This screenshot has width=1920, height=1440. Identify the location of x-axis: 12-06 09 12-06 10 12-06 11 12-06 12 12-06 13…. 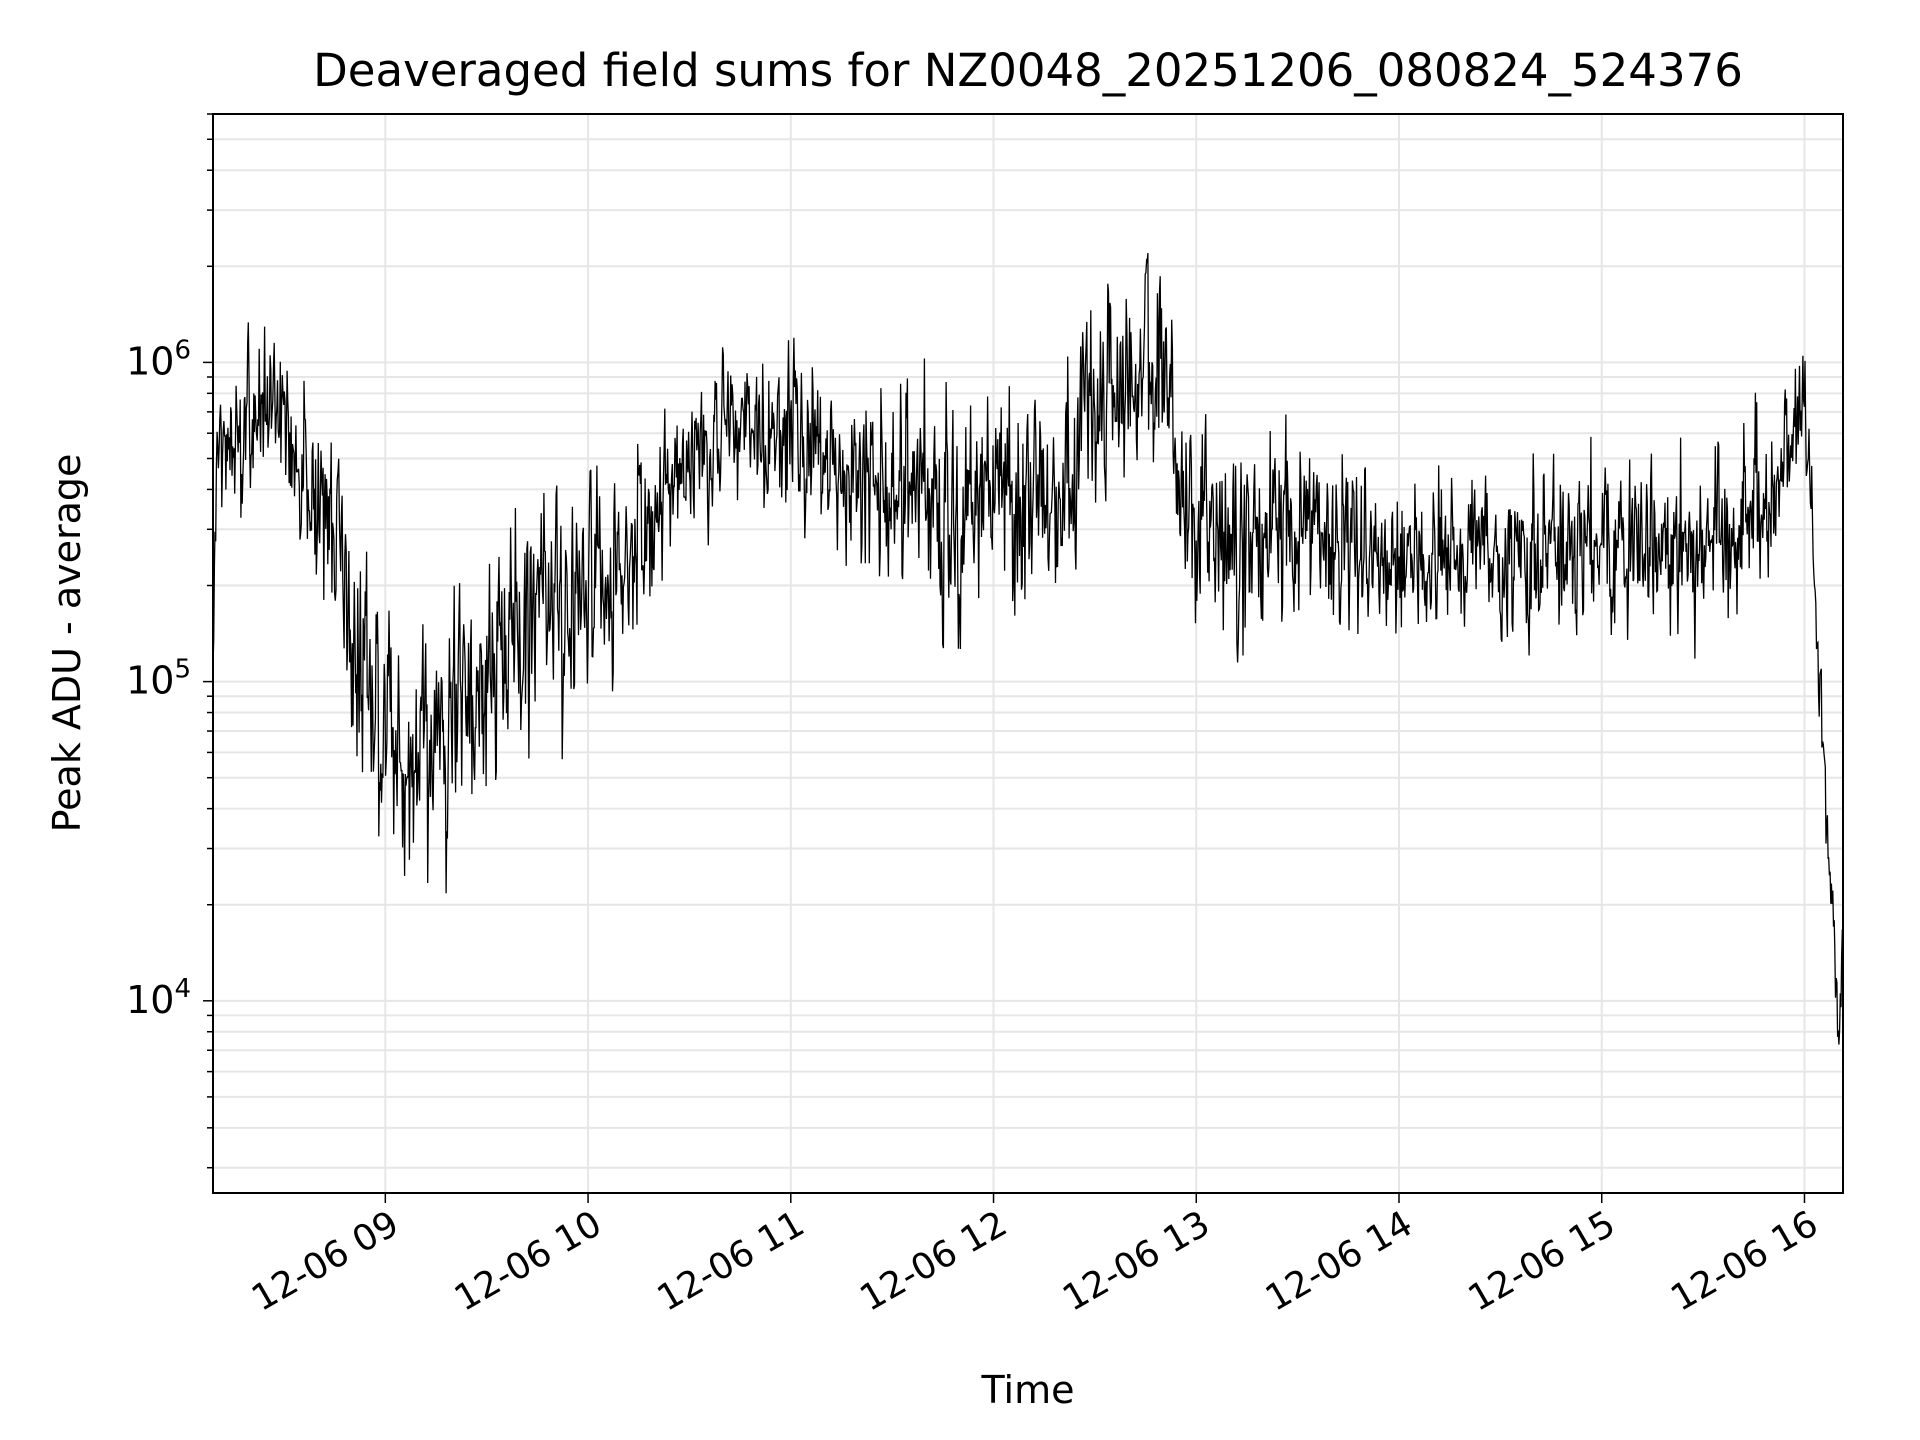
(1035, 1256).